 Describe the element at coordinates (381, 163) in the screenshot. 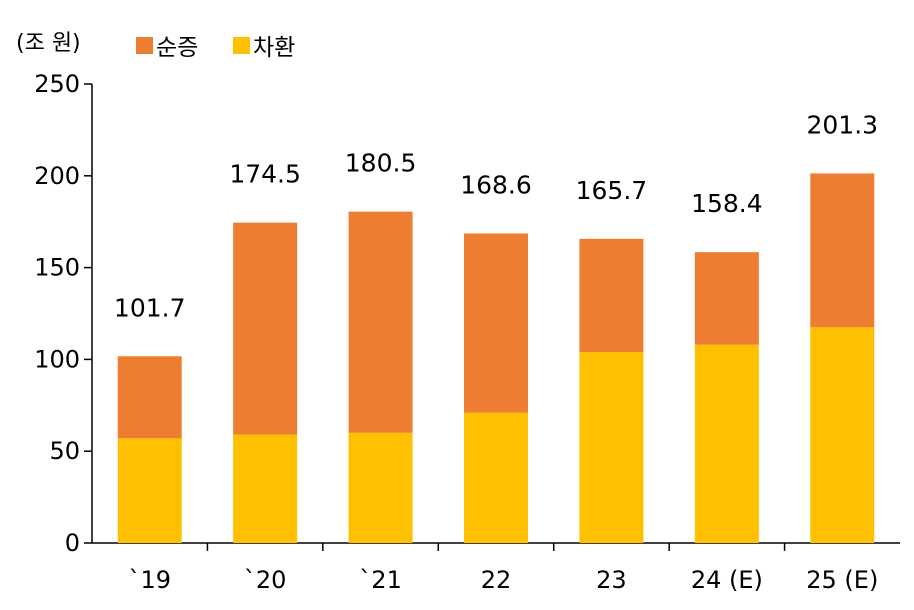

I see `total-label: 180.5` at that location.